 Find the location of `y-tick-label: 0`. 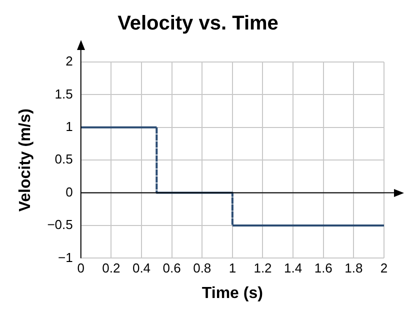

y-tick-label: 0 is located at coordinates (69, 192).